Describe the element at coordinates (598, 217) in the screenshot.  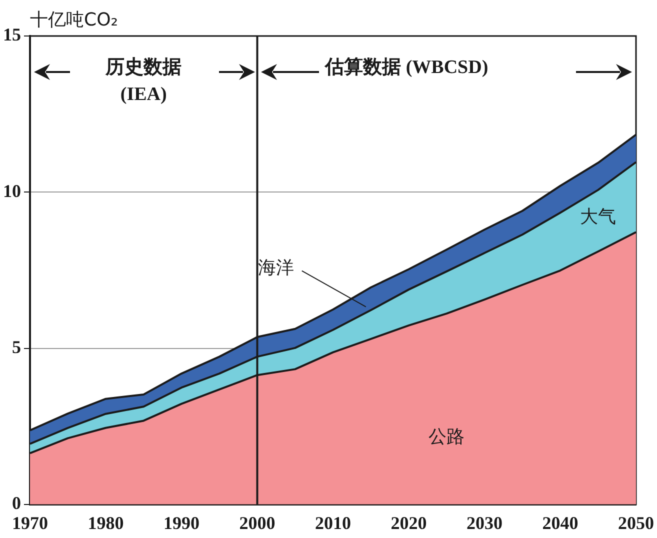
I see `series-label: 大气` at that location.